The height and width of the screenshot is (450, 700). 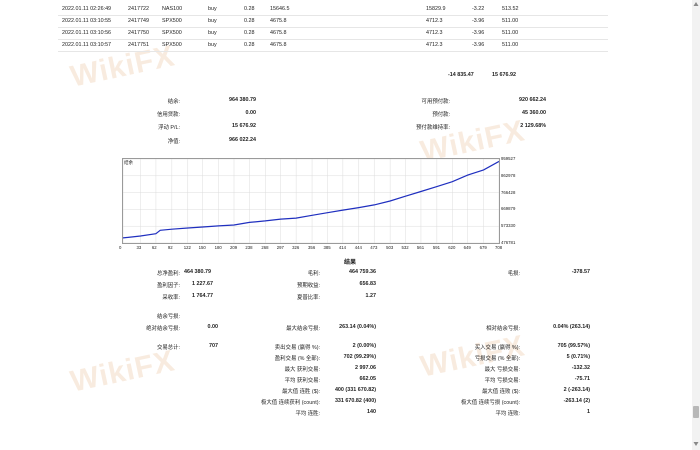 I want to click on rel-drawdown-label: 相对结余亏损:, so click(x=503, y=329).